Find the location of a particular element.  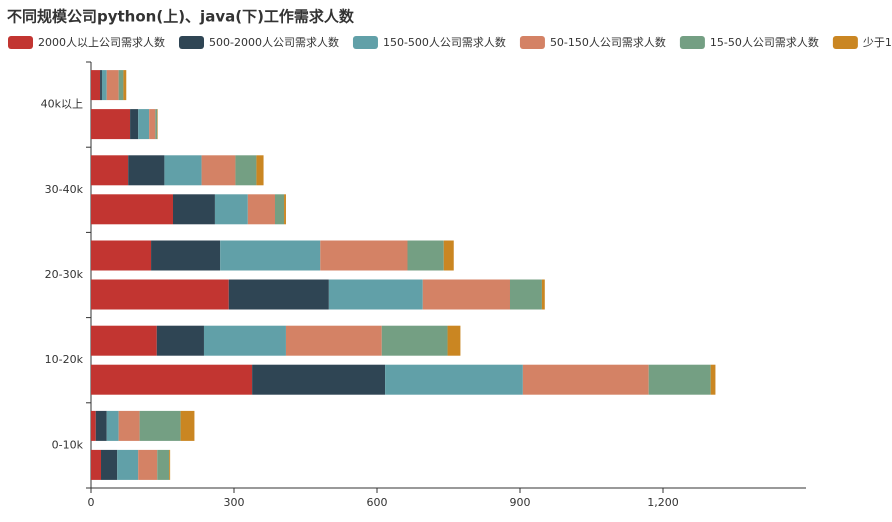

legend-label: 150-500人公司需求人数 is located at coordinates (444, 42).